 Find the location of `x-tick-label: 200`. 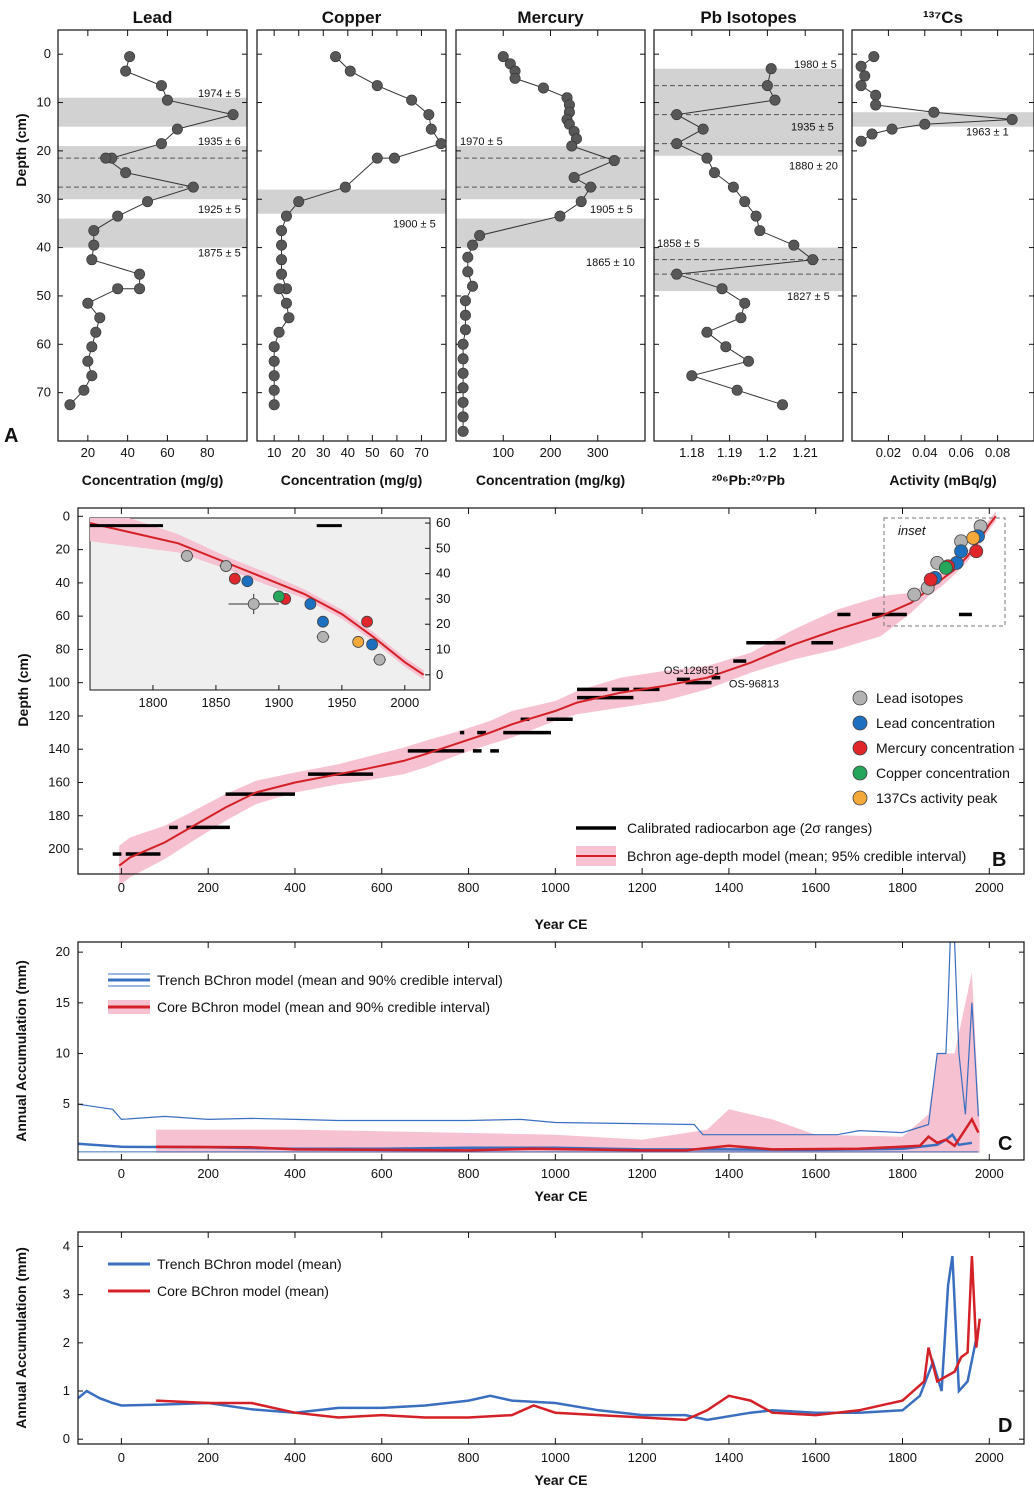

x-tick-label: 200 is located at coordinates (208, 887).